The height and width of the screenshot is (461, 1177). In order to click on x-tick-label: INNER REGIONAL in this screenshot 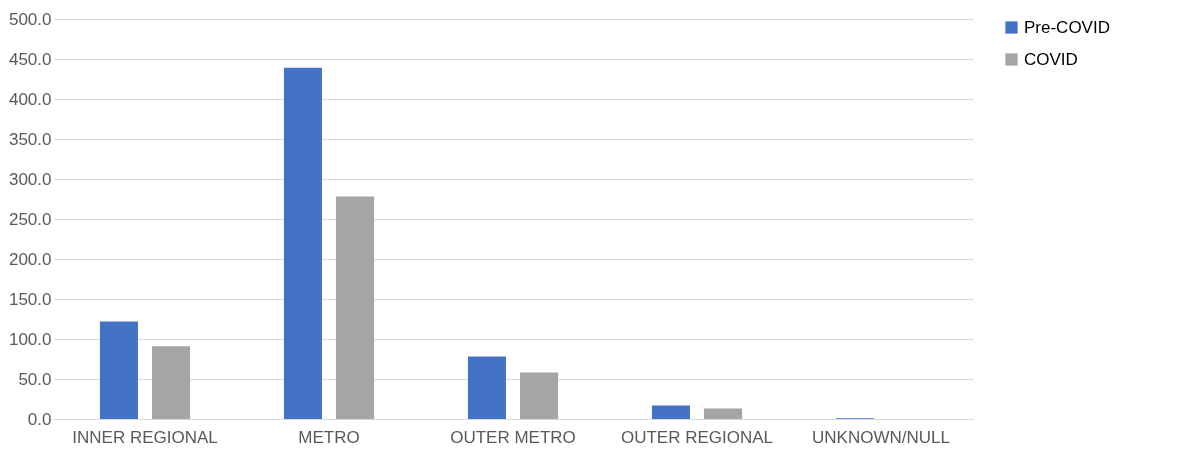, I will do `click(145, 437)`.